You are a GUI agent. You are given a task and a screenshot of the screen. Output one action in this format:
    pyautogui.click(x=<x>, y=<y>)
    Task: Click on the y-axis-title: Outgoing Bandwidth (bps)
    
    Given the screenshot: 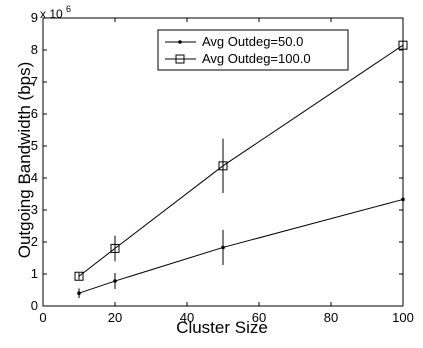 What is the action you would take?
    pyautogui.click(x=24, y=160)
    